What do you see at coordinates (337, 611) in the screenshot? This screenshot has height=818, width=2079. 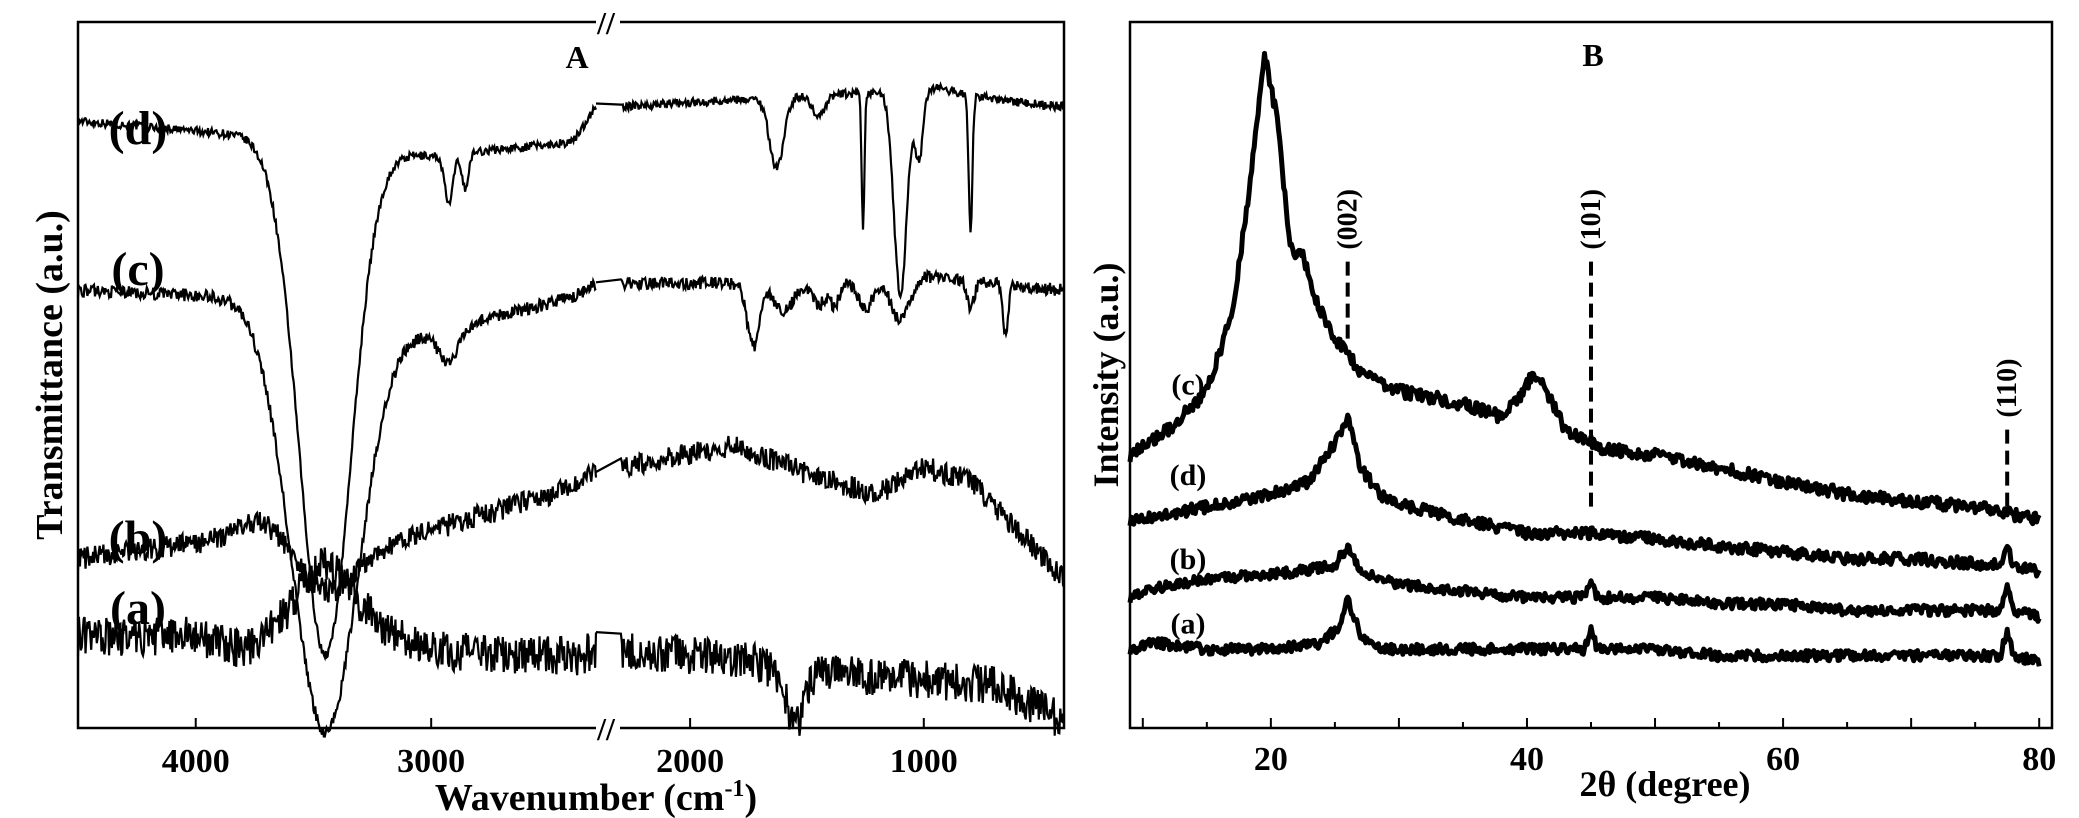 I see `panel-a-curve-a-seg1` at bounding box center [337, 611].